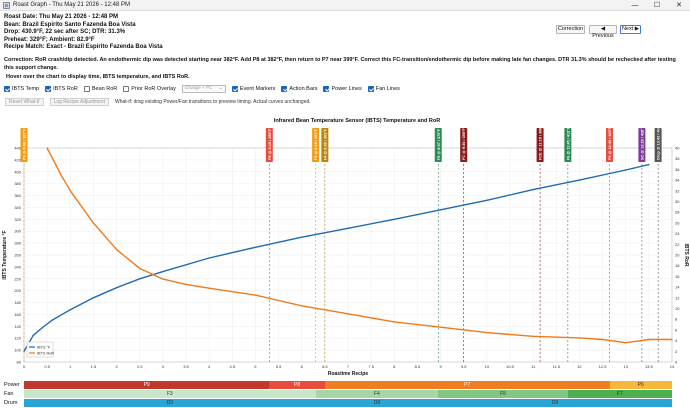  Describe the element at coordinates (49, 39) in the screenshot. I see `preheat-info: Preheat: 329°F; Ambient: 82.9°F` at that location.